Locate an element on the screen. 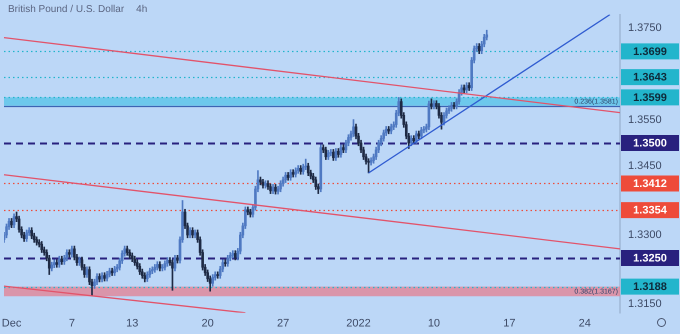 Image resolution: width=680 pixels, height=334 pixels. x-tick-label: 2022 is located at coordinates (358, 323).